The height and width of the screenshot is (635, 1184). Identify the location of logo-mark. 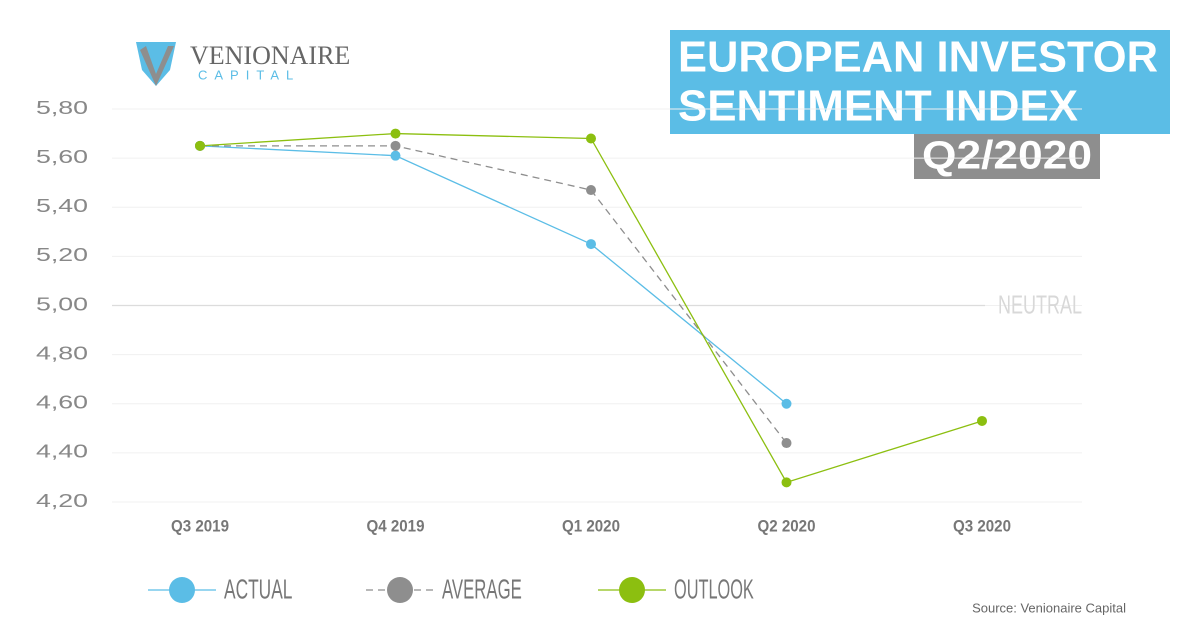
(157, 66).